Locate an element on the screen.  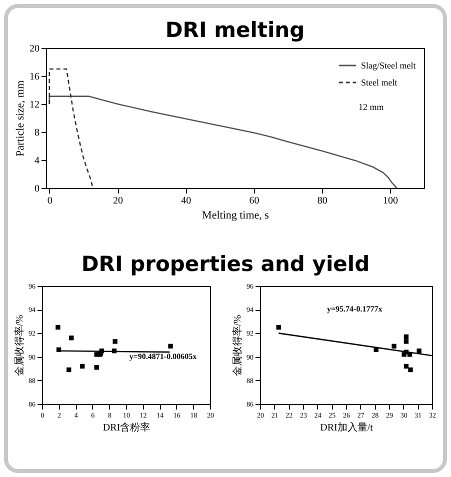
x-axis-title: Melting time, s is located at coordinates (235, 216).